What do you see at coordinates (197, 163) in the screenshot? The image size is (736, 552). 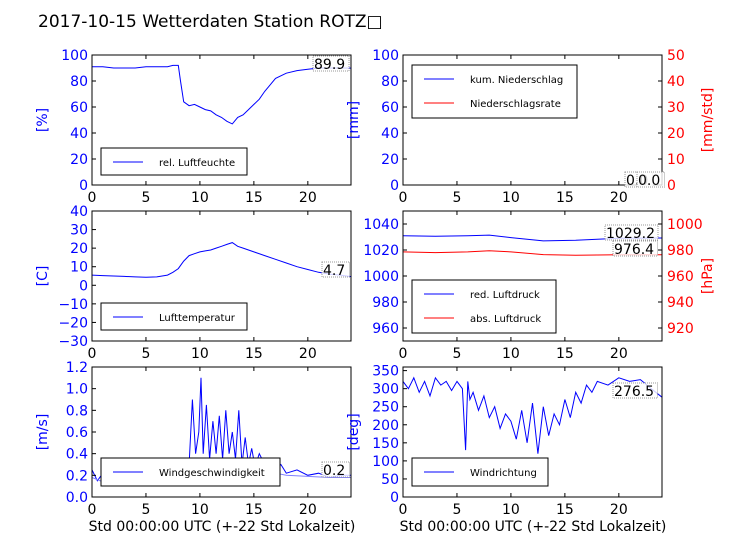 I see `legend-label: rel. Luftfeuchte` at bounding box center [197, 163].